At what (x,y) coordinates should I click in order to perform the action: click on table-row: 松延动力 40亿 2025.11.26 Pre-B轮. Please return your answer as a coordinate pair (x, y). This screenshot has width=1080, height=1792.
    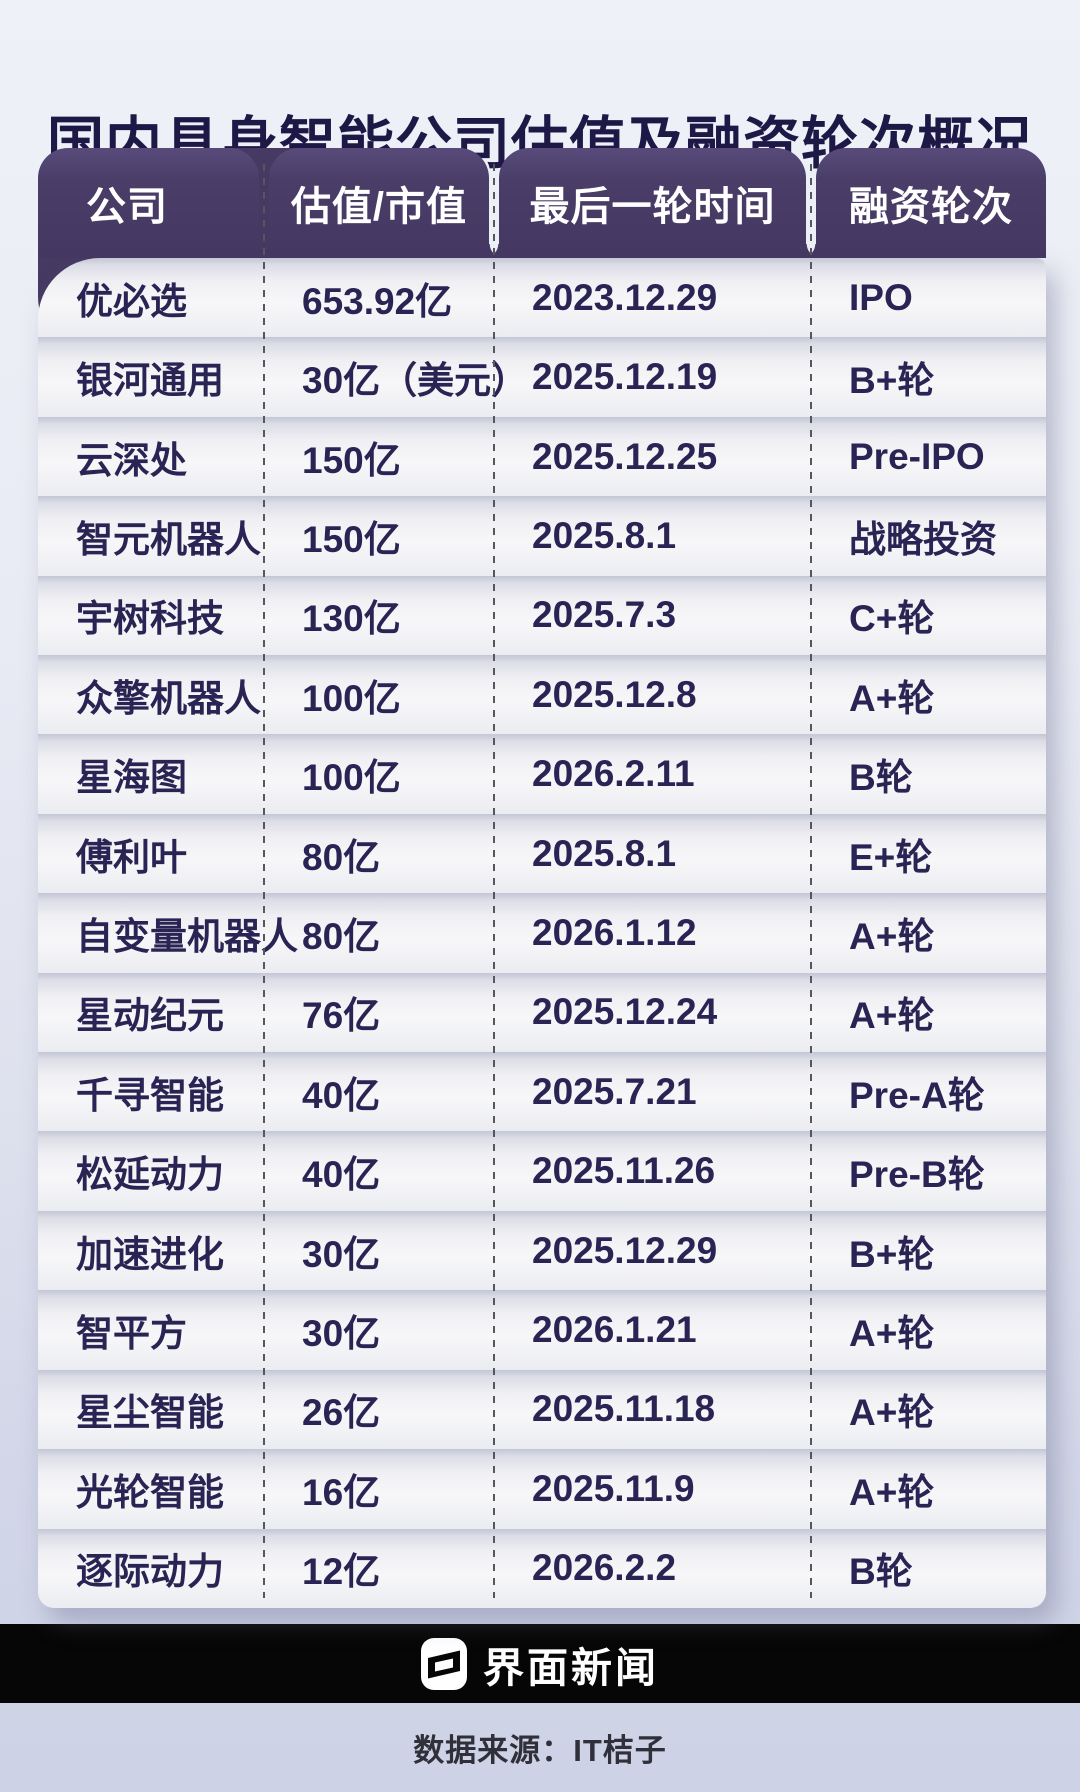
    Looking at the image, I should click on (542, 1171).